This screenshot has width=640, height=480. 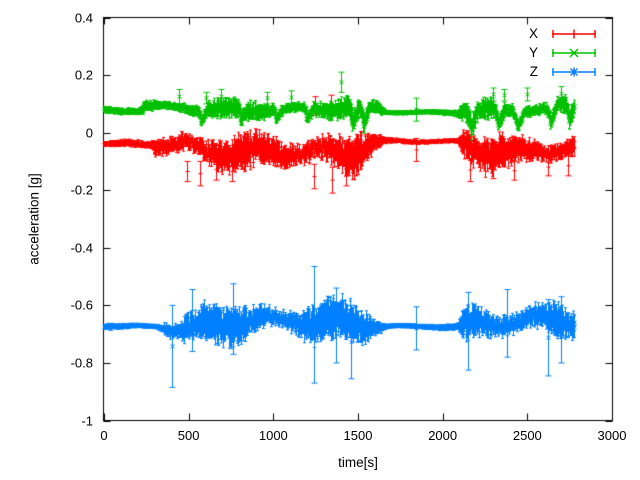 I want to click on legend-label: X, so click(x=533, y=33).